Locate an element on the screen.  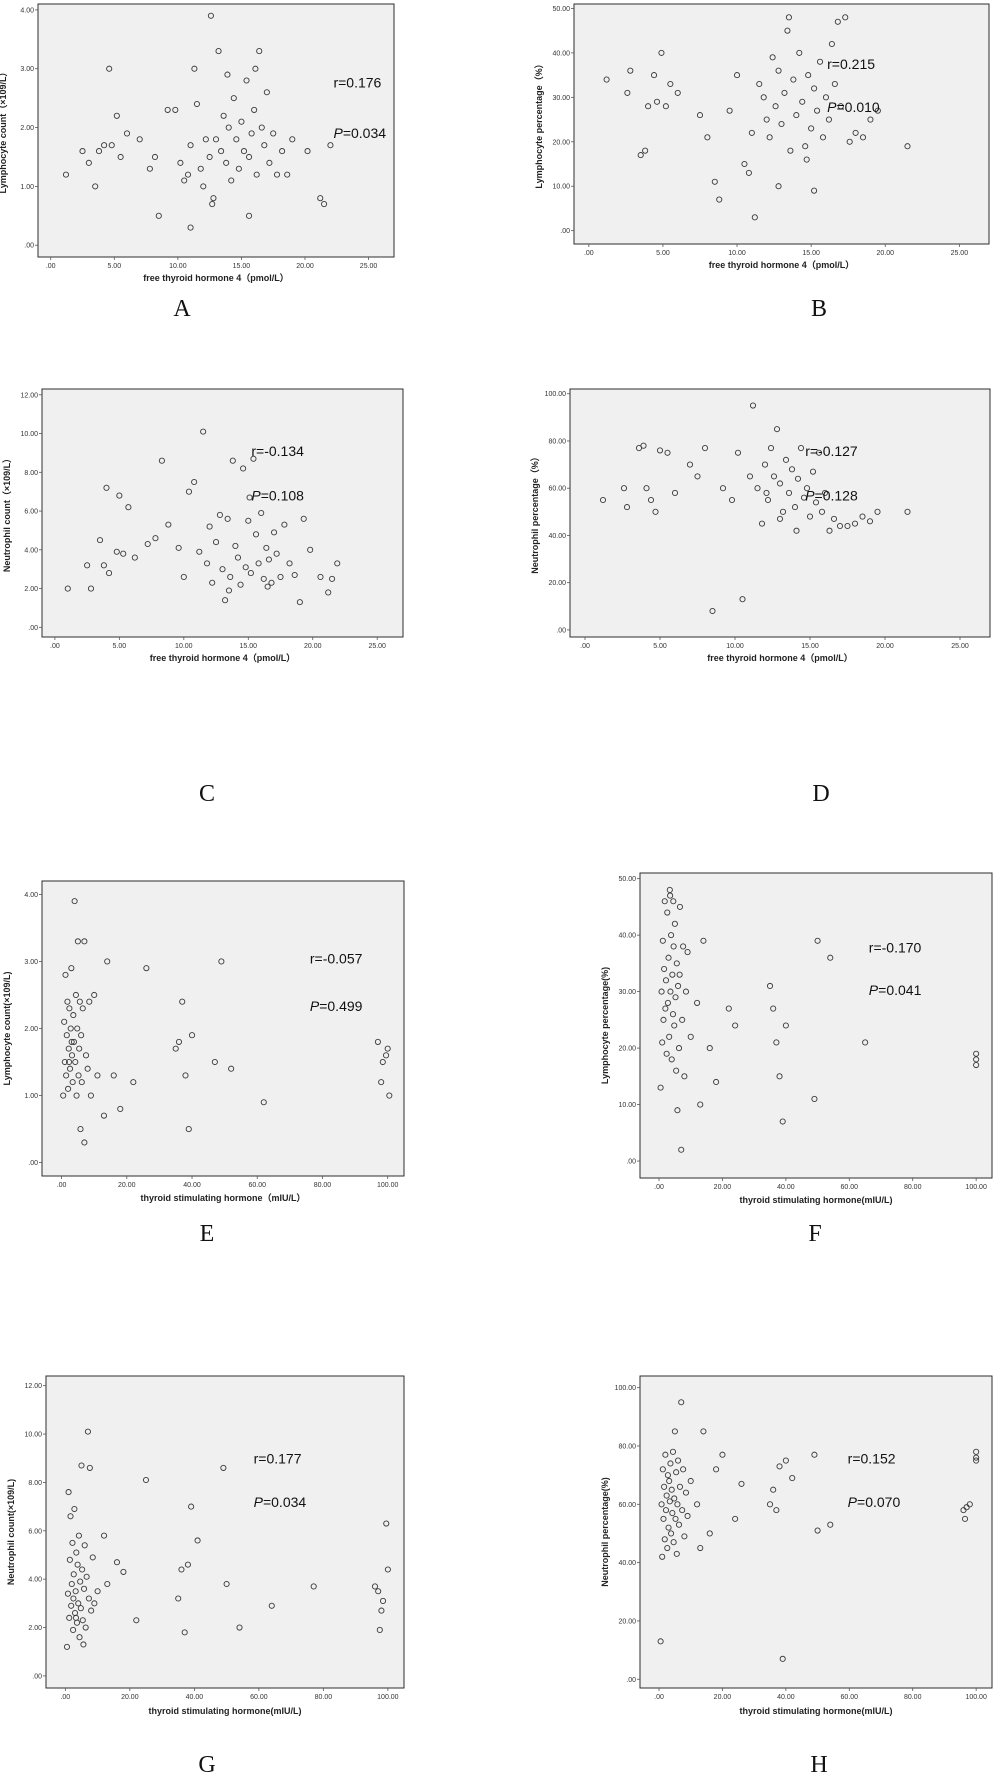
y-axis-label: Lymphocyte percentage（%） is located at coordinates (539, 123).